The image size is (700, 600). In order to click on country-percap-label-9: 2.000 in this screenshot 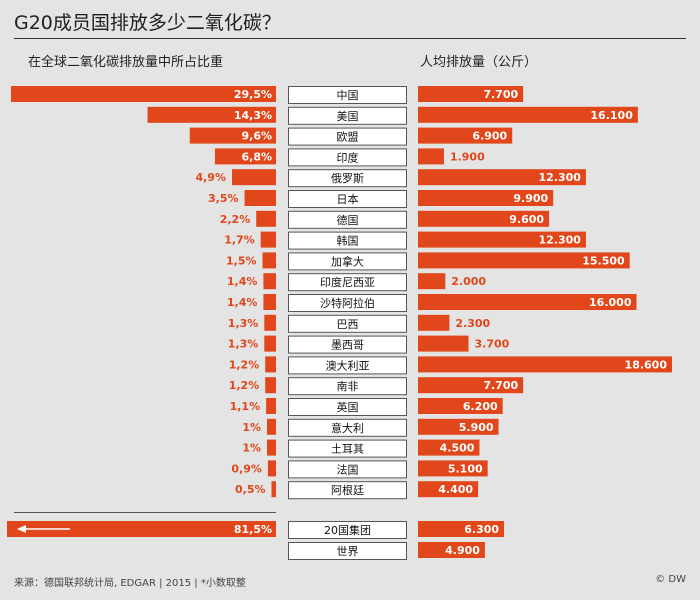, I will do `click(468, 281)`.